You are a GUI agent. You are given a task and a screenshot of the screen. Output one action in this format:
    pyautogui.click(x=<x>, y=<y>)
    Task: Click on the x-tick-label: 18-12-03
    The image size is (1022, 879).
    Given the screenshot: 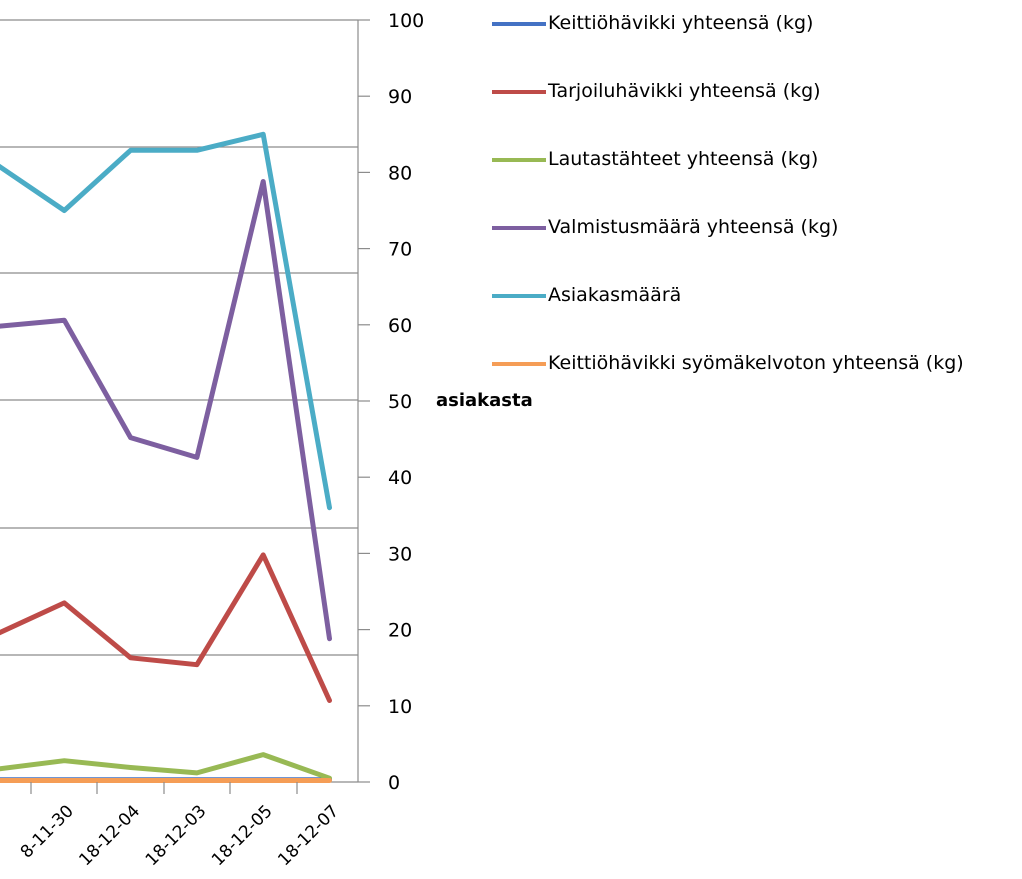 What is the action you would take?
    pyautogui.click(x=176, y=835)
    